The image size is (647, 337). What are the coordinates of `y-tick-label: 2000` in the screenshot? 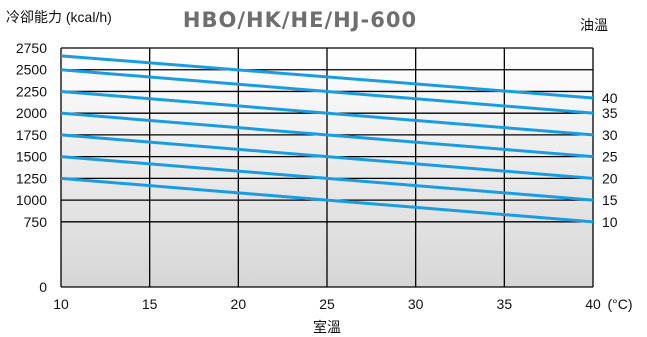 It's located at (31, 113).